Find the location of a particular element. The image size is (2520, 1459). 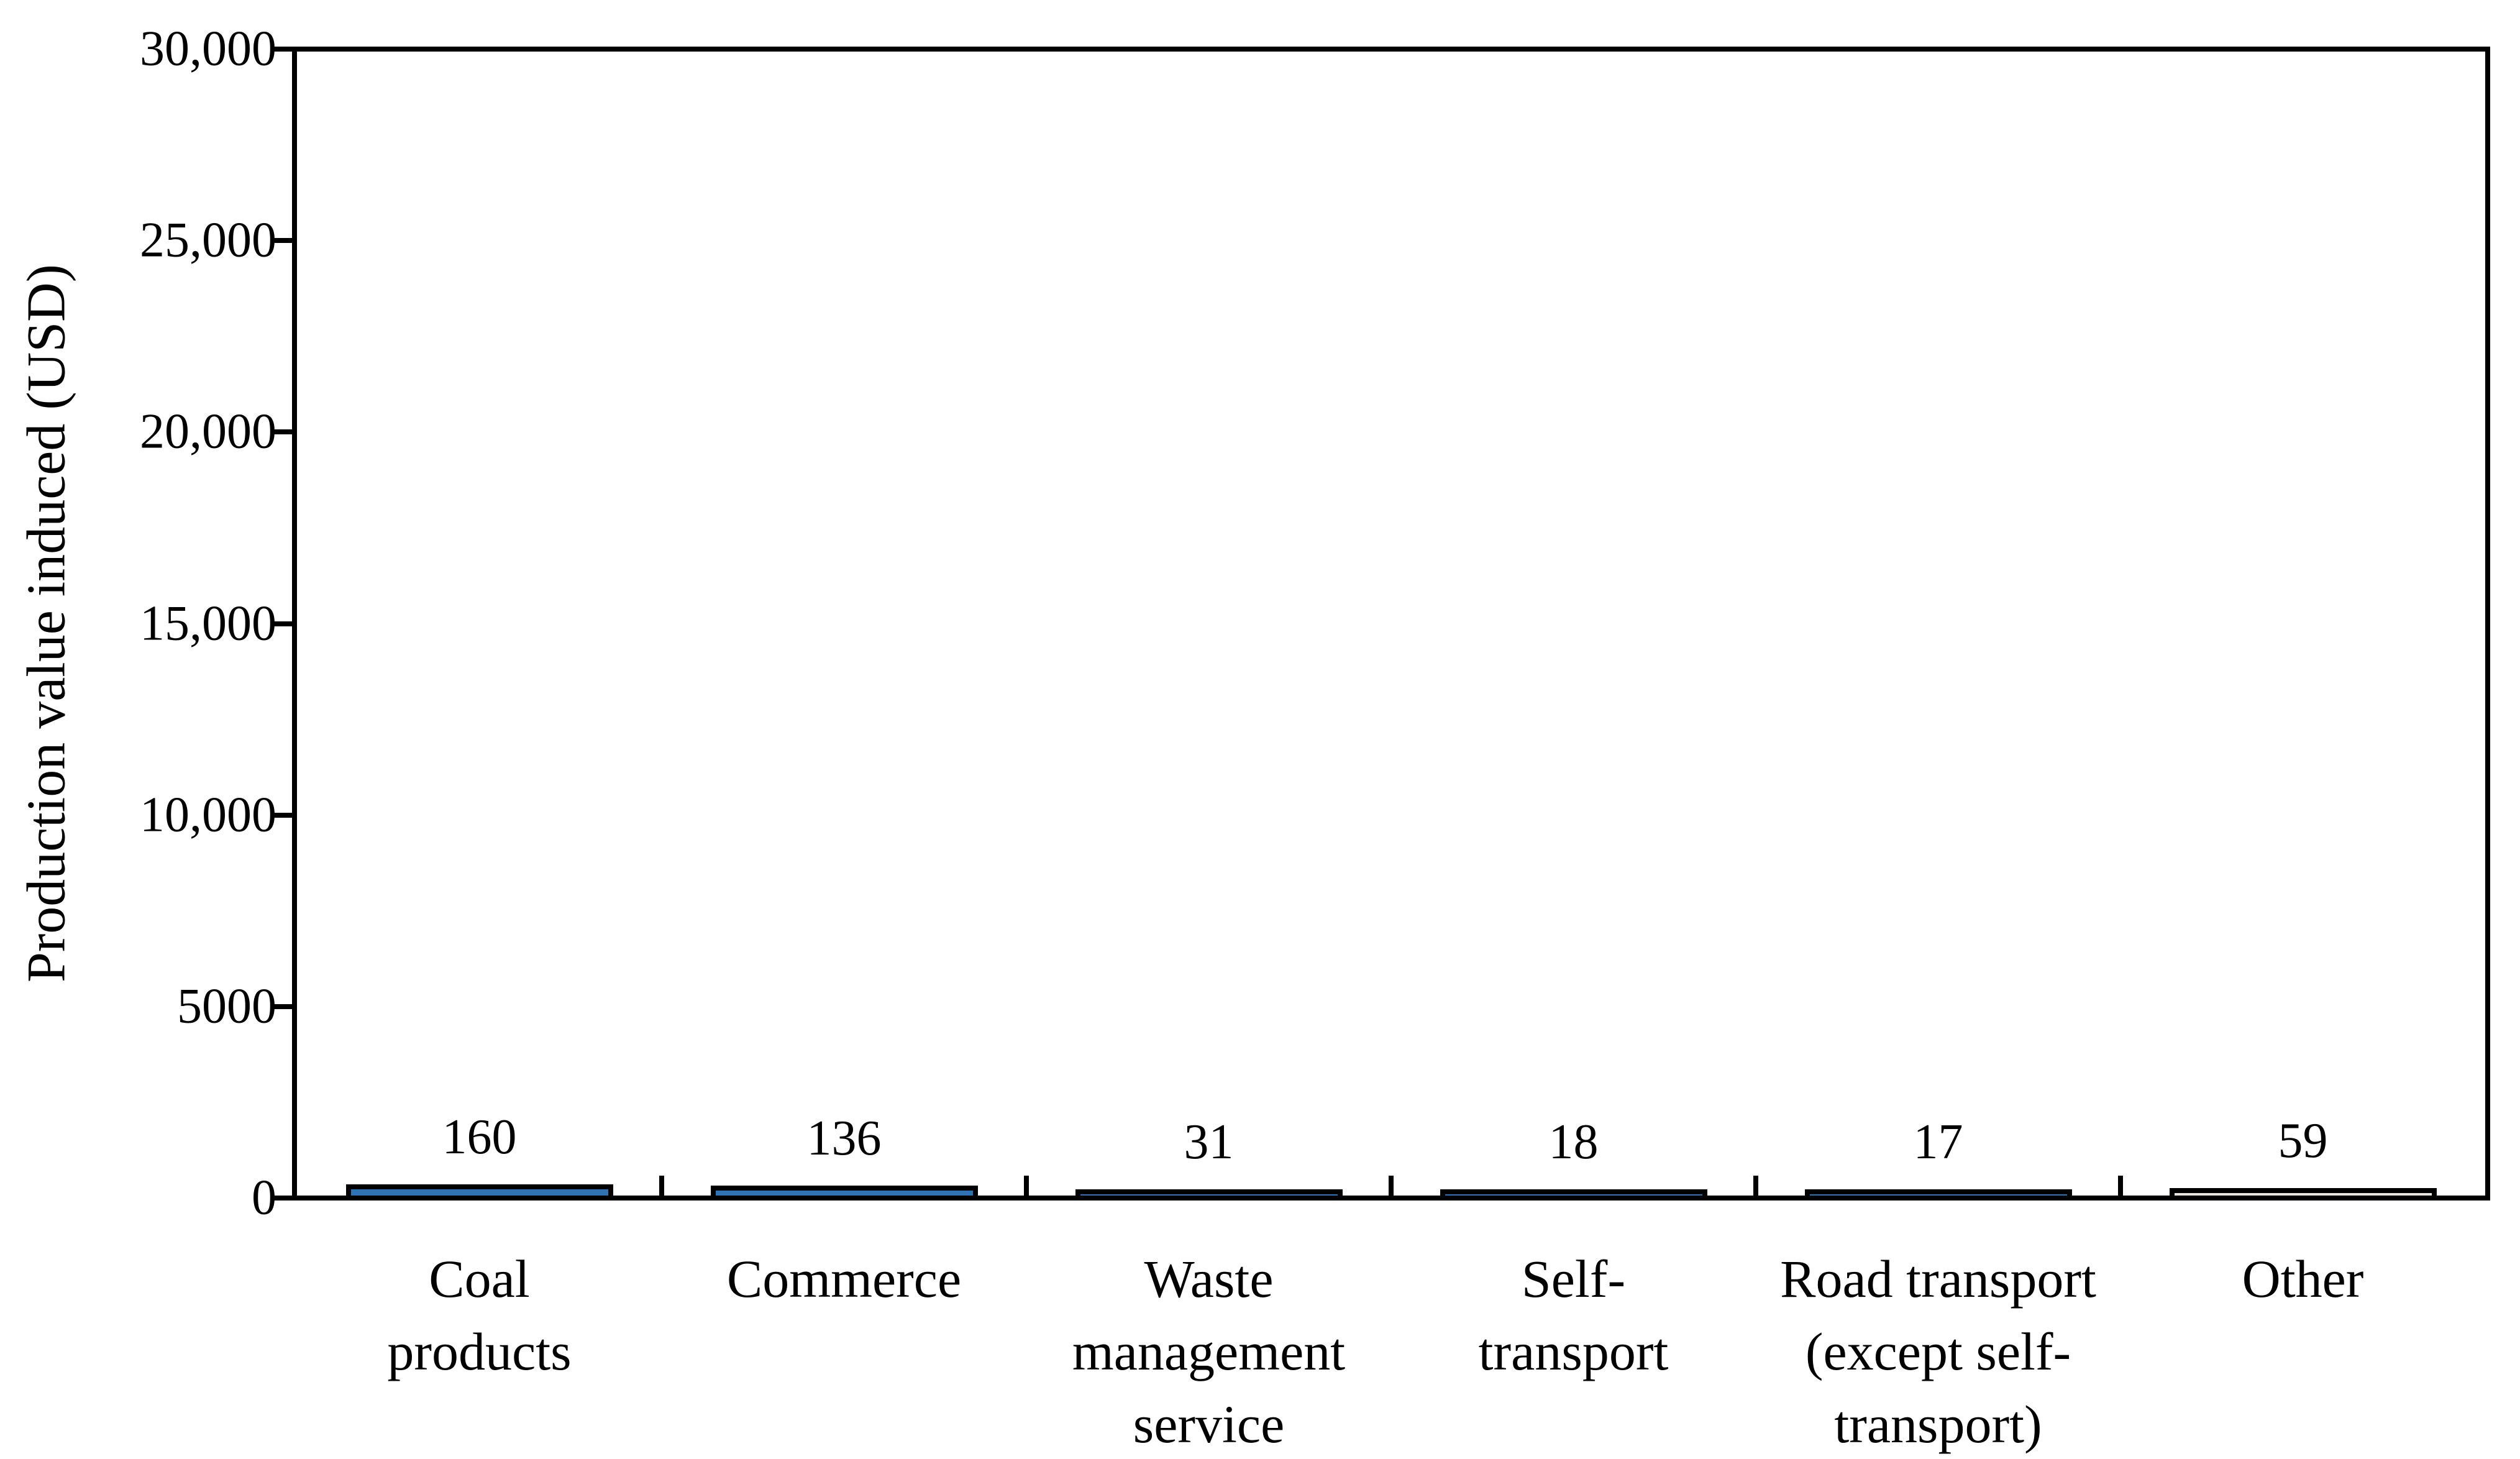

x-category-label: Waste management service is located at coordinates (1208, 1351).